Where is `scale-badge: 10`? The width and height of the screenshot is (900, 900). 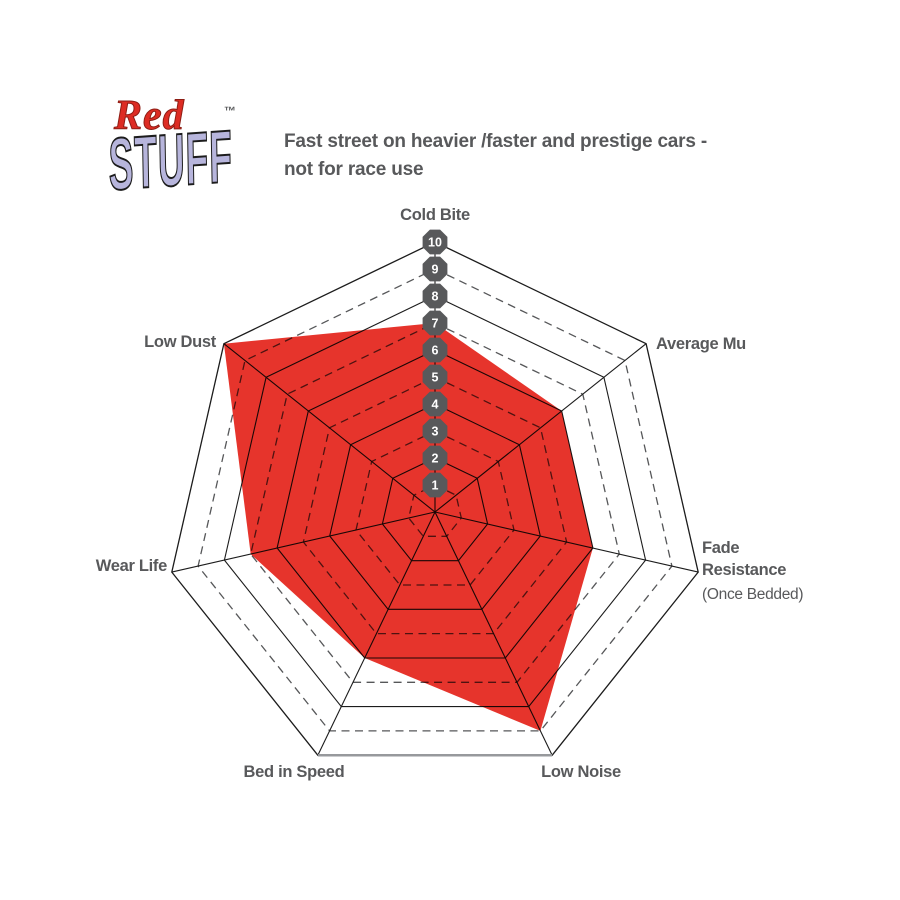 scale-badge: 10 is located at coordinates (435, 242).